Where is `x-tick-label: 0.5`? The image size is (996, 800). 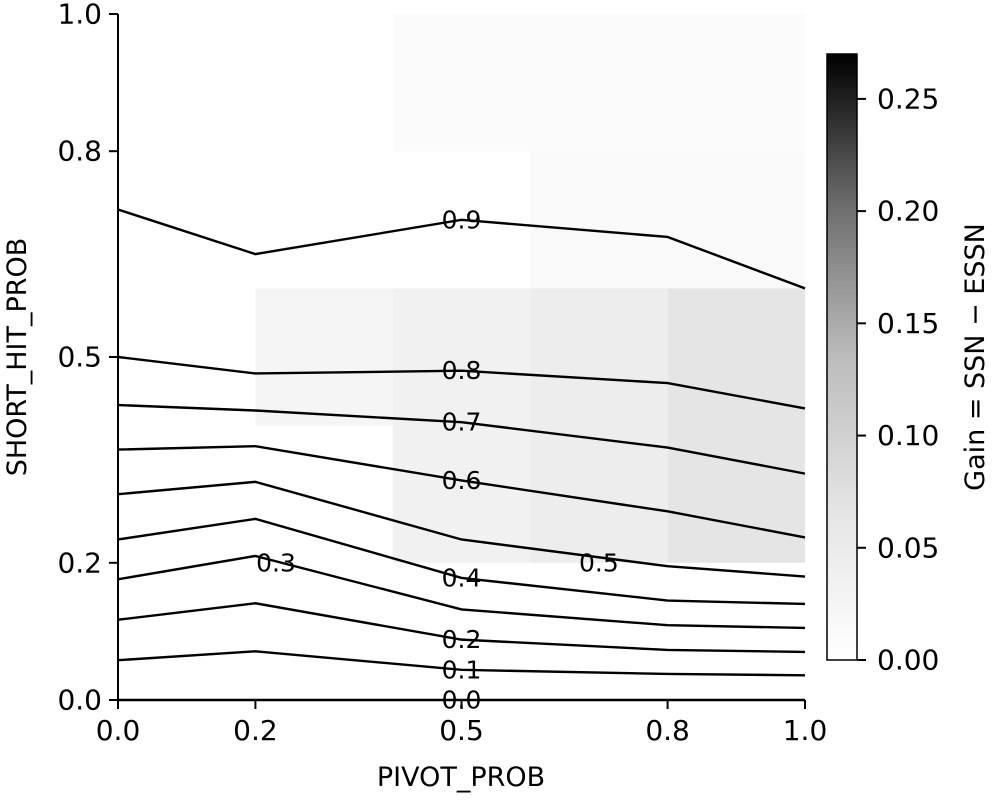
x-tick-label: 0.5 is located at coordinates (461, 730).